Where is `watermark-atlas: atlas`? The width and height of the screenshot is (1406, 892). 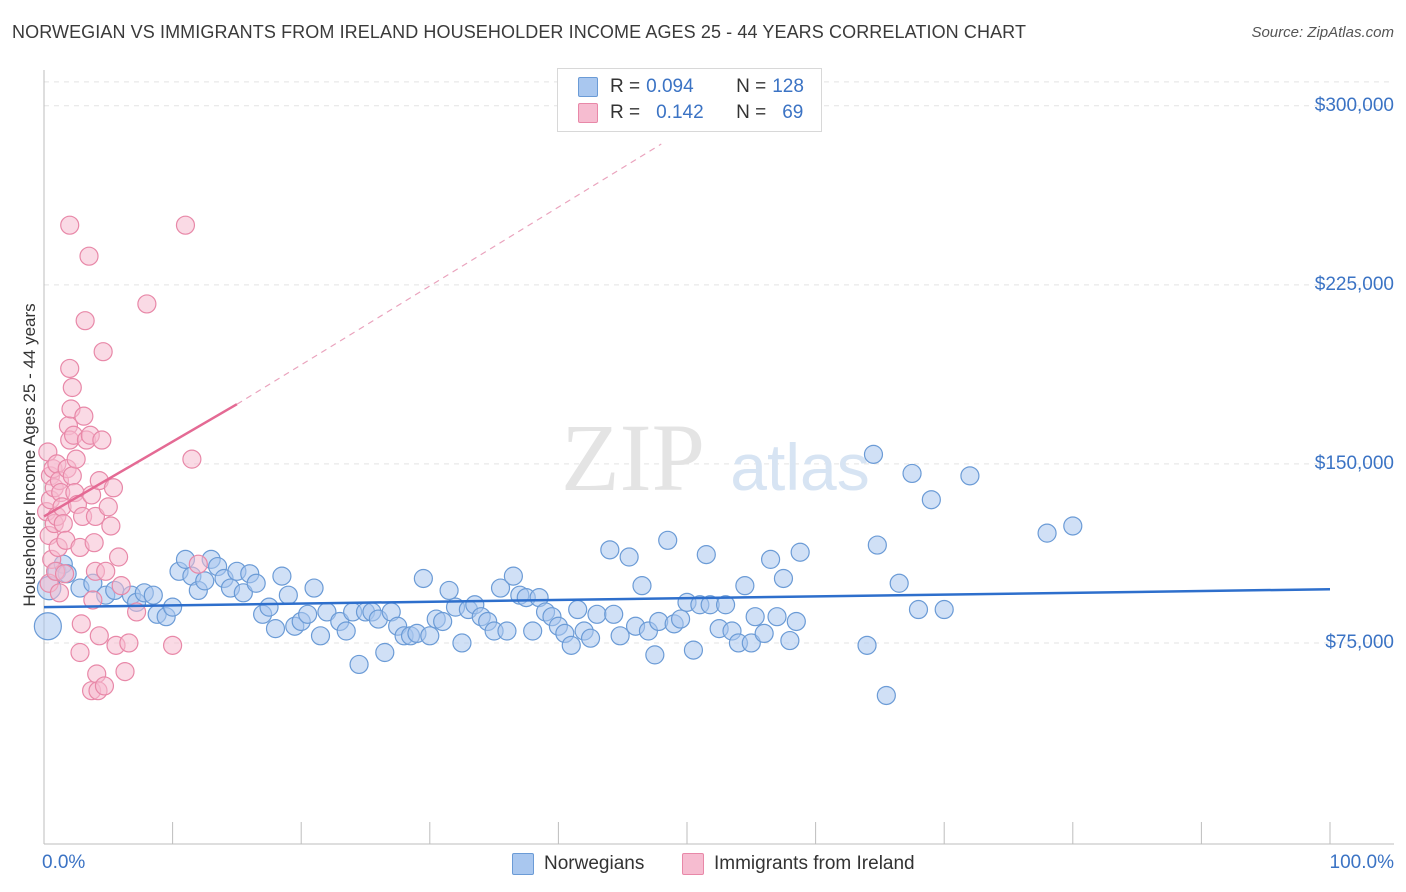
watermark-atlas: atlas is located at coordinates (799, 467).